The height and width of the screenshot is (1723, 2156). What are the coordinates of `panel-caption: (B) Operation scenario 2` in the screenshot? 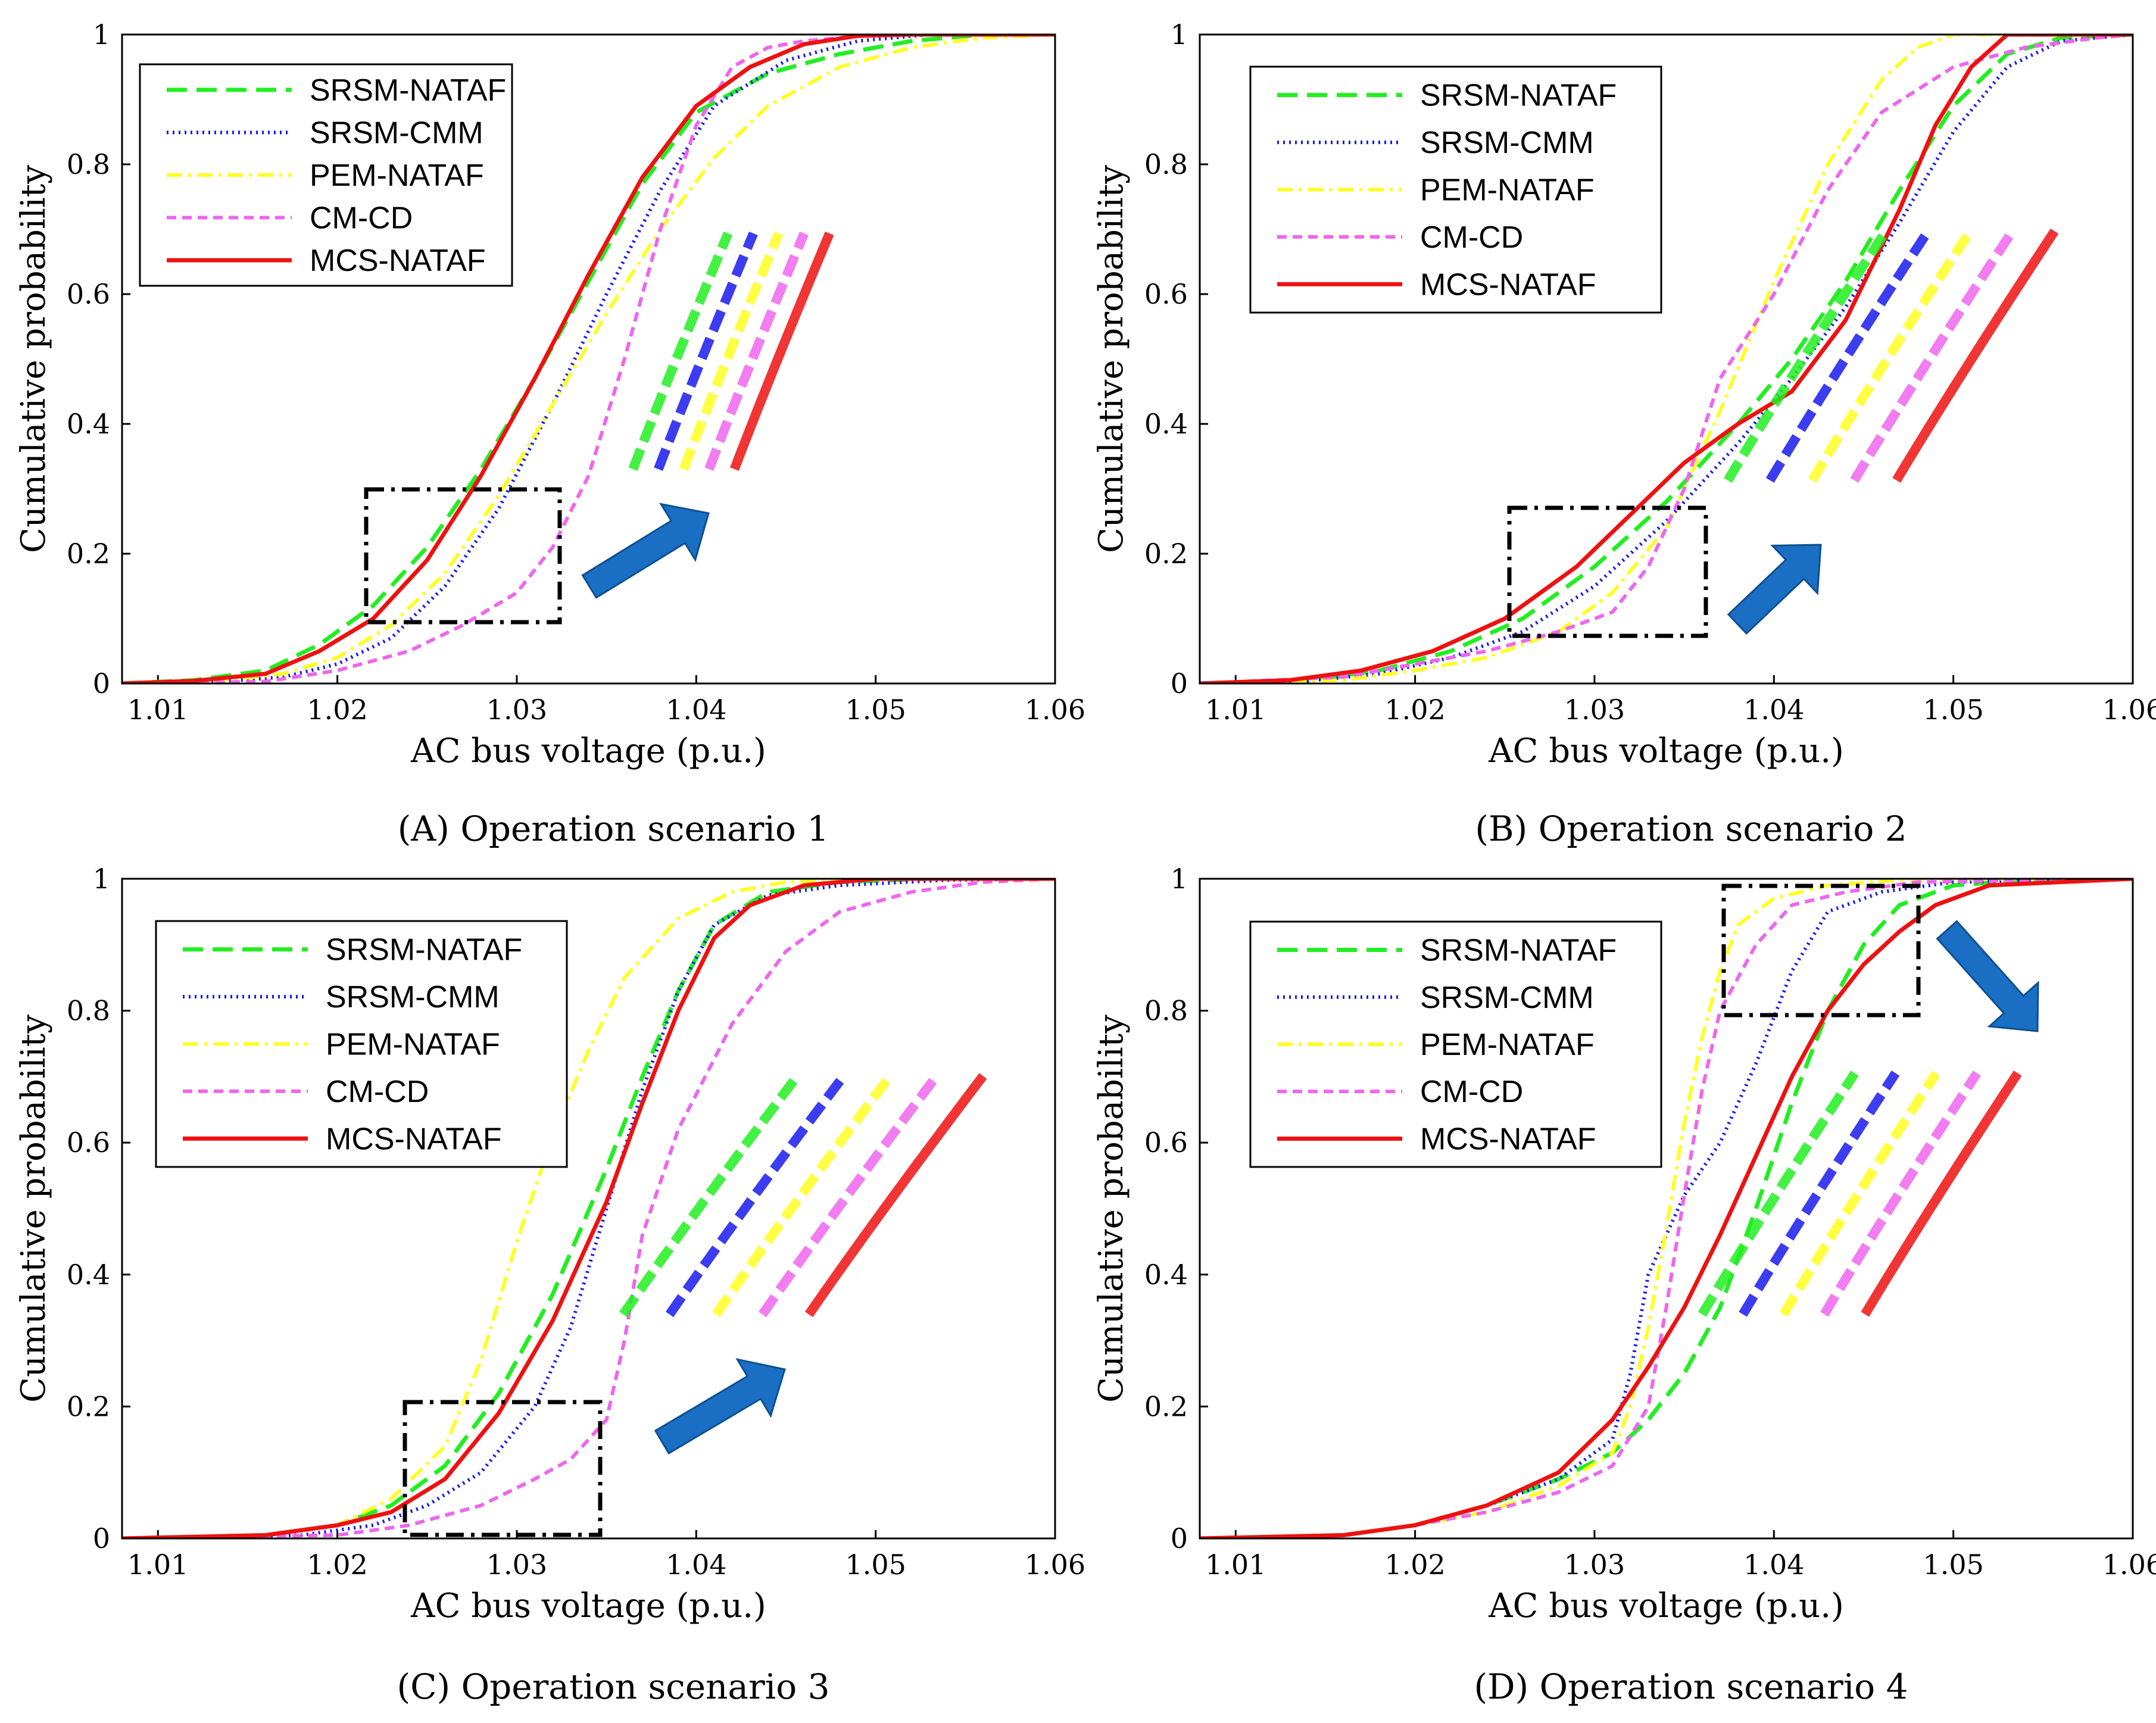 It's located at (1691, 829).